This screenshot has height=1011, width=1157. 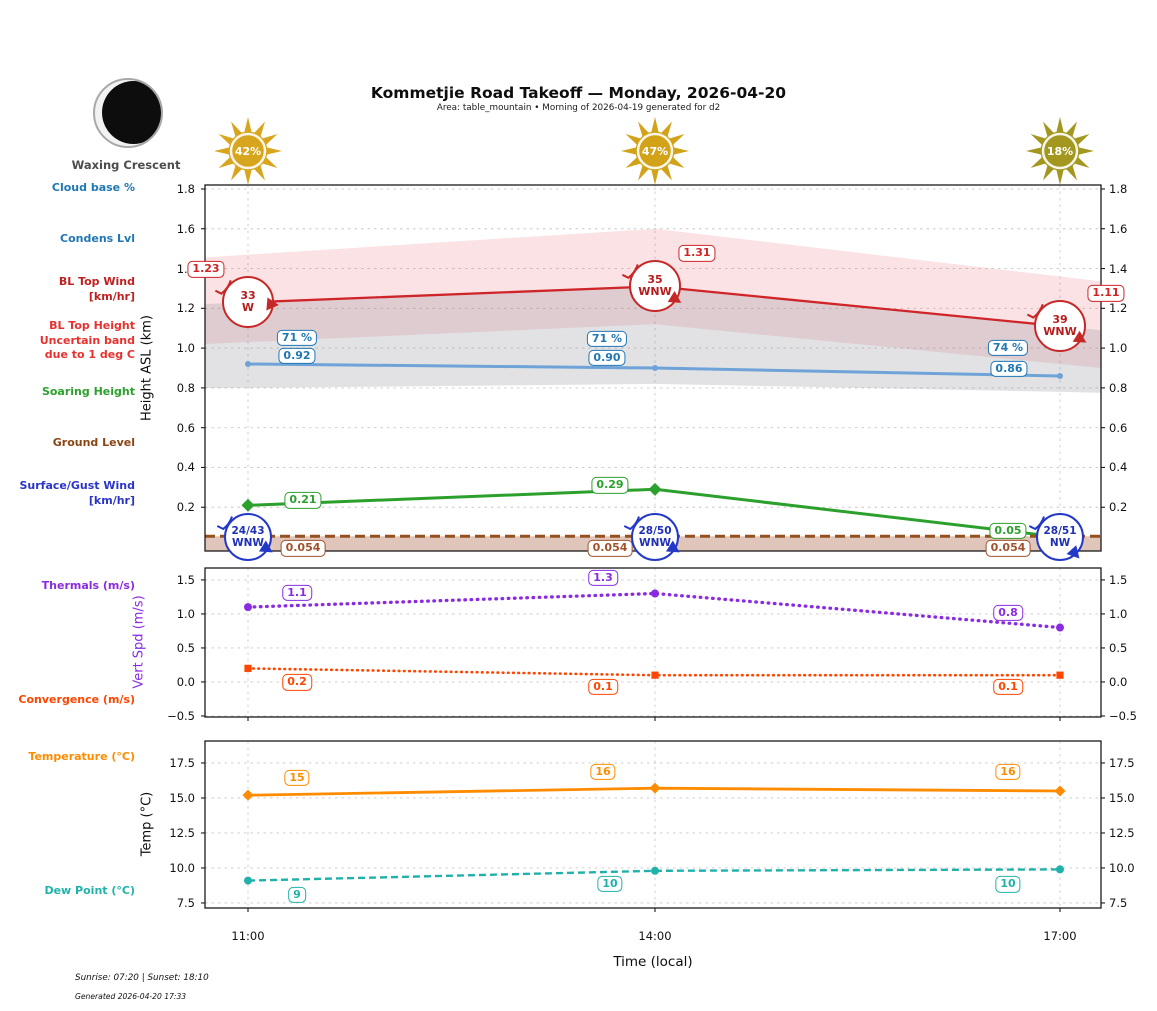 What do you see at coordinates (603, 772) in the screenshot?
I see `value-label-temperature: 16` at bounding box center [603, 772].